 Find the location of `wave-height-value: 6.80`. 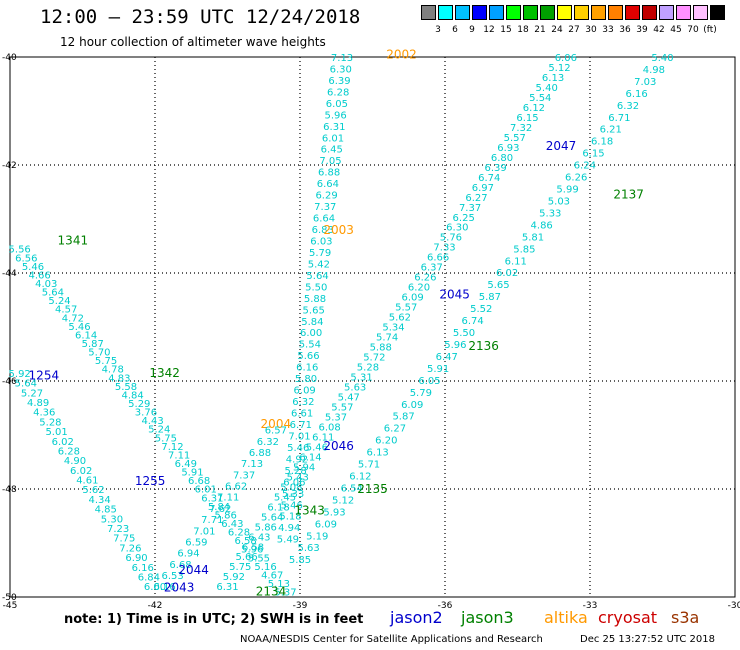

wave-height-value: 6.80 is located at coordinates (502, 158).